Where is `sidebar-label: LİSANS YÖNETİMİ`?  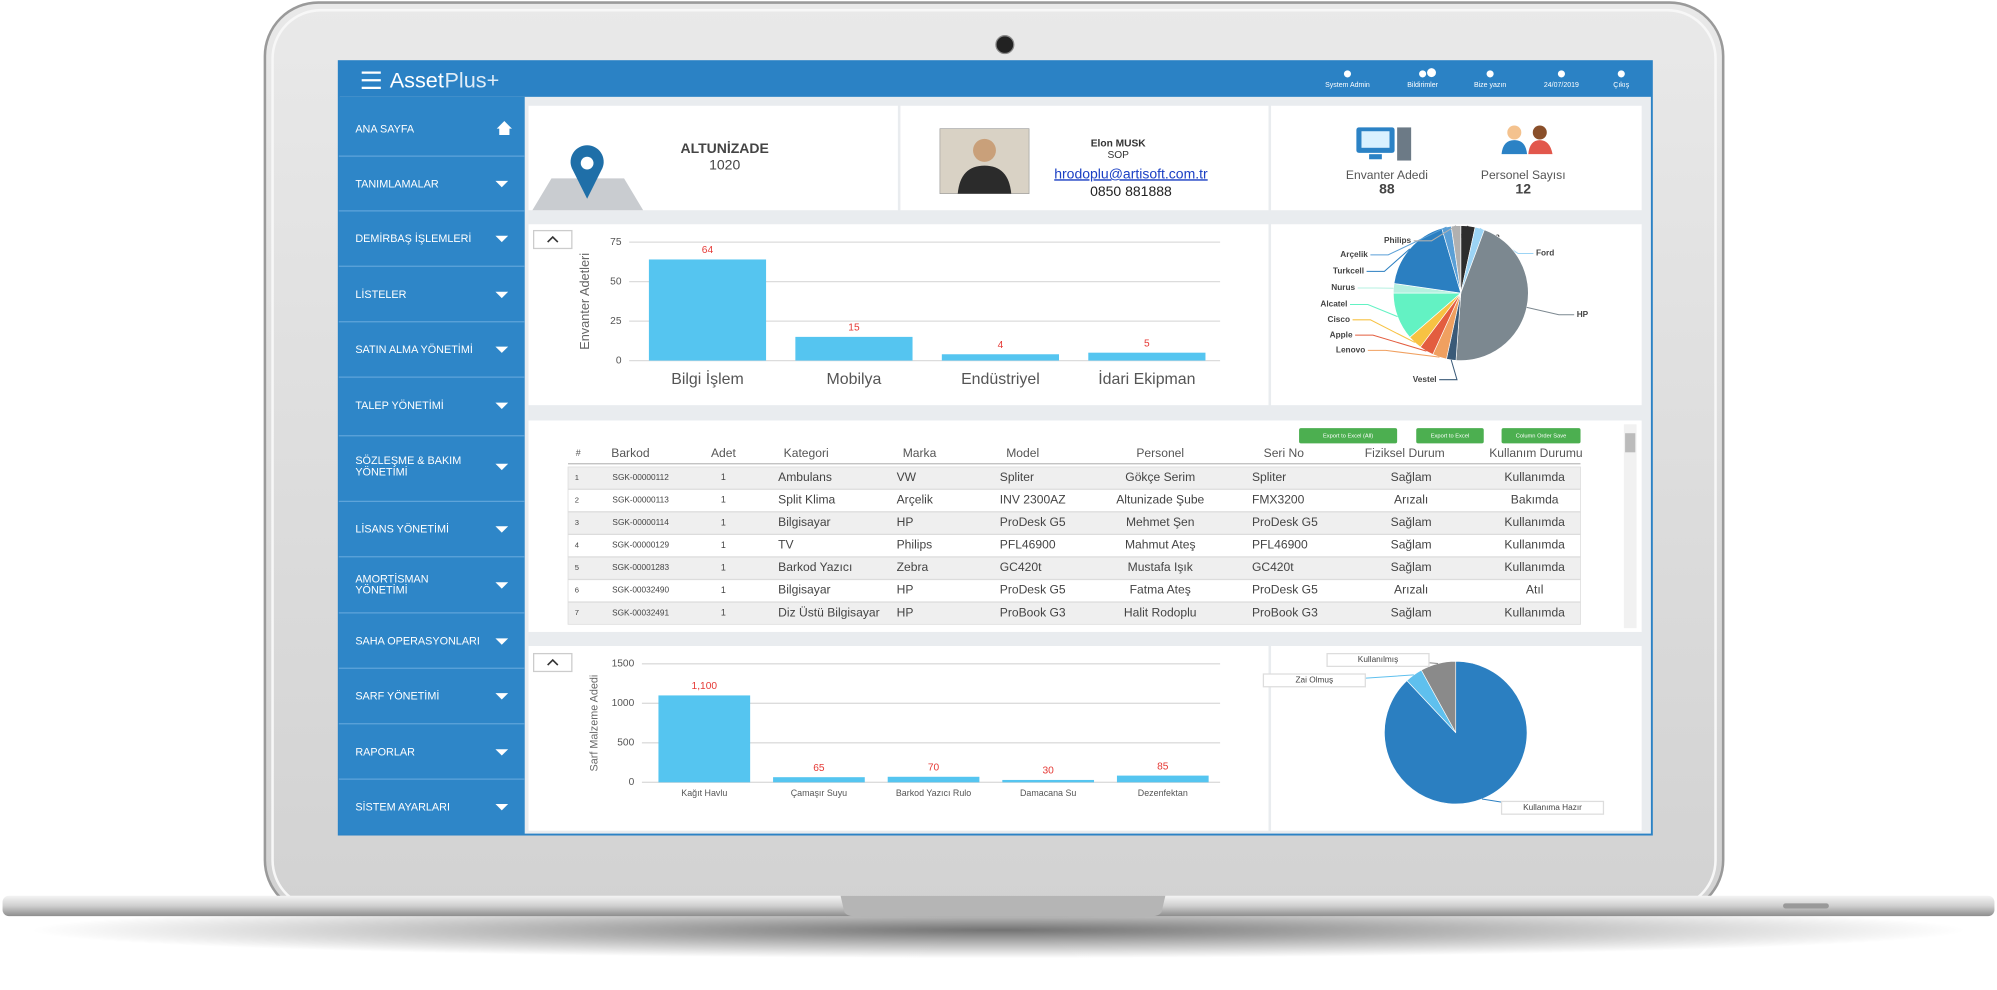 sidebar-label: LİSANS YÖNETİMİ is located at coordinates (402, 528).